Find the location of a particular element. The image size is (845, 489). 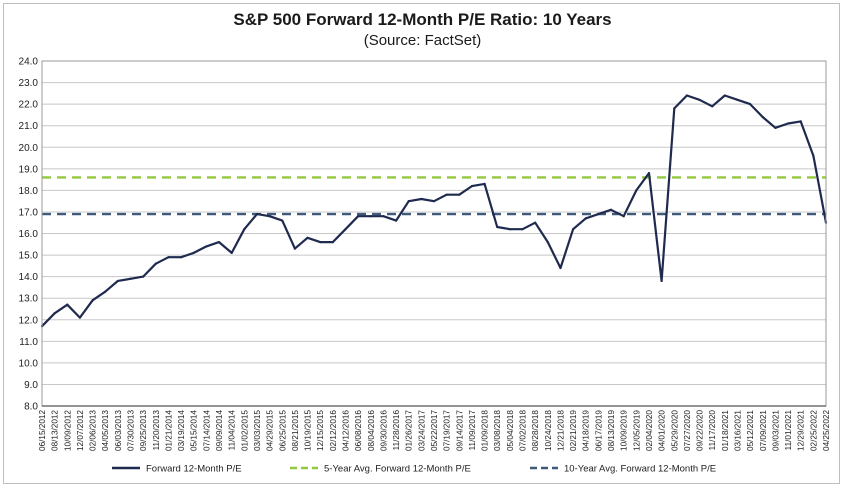

x-tick-label: 12/29/2021 is located at coordinates (801, 430).